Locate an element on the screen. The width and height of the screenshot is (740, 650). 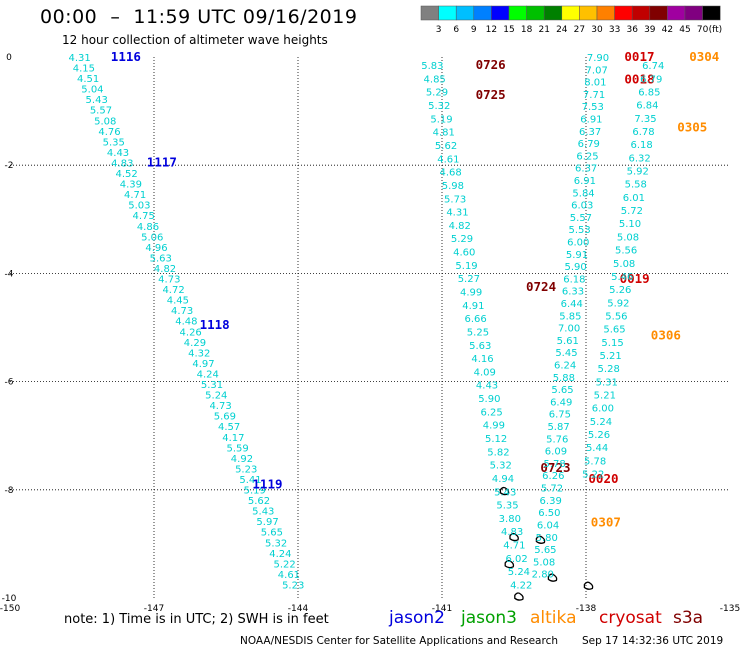
swh-value-label: 5.59 is located at coordinates (238, 448).